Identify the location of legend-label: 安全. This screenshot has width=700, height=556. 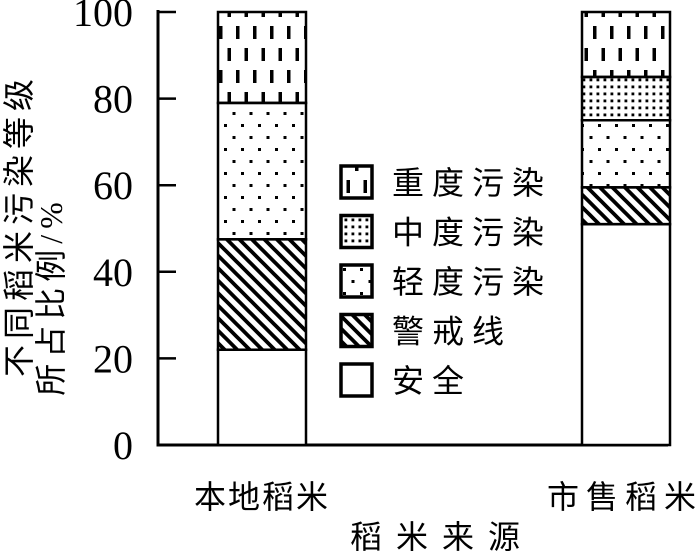
(432, 381).